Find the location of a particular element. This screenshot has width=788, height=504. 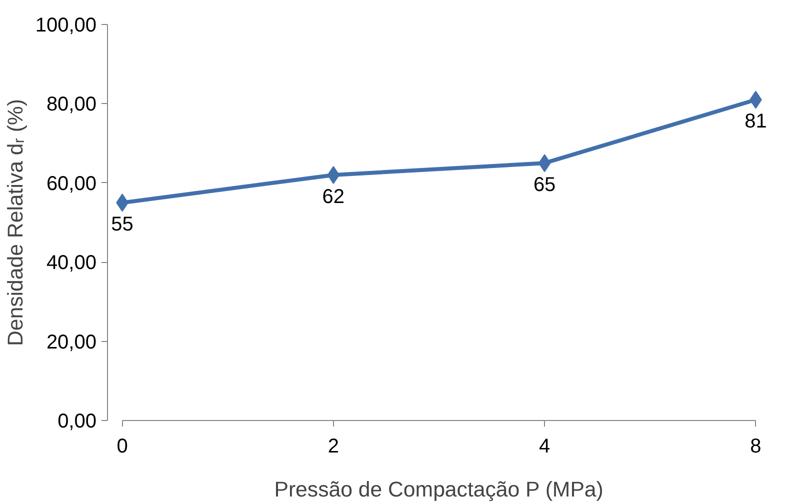

y-tick-label: 80,00 is located at coordinates (71, 105).